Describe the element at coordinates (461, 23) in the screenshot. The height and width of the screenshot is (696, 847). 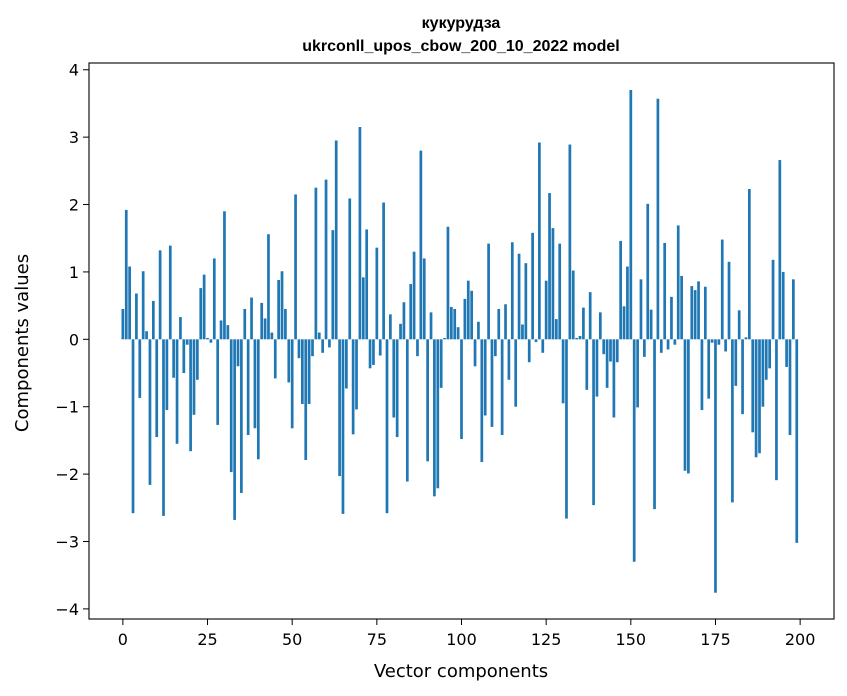
I see `chart-title: кукурудза` at that location.